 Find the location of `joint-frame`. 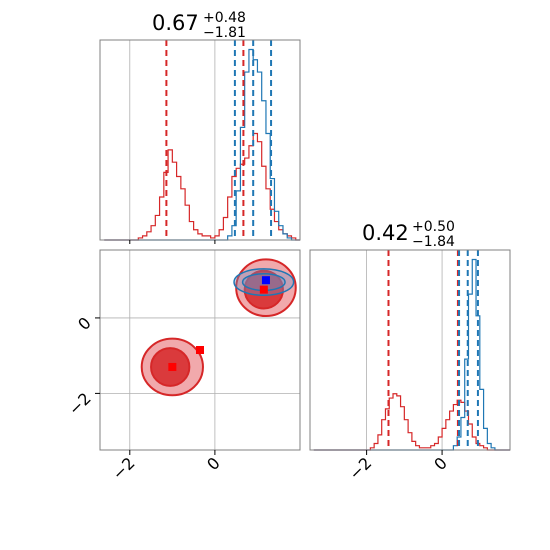

joint-frame is located at coordinates (200, 350).